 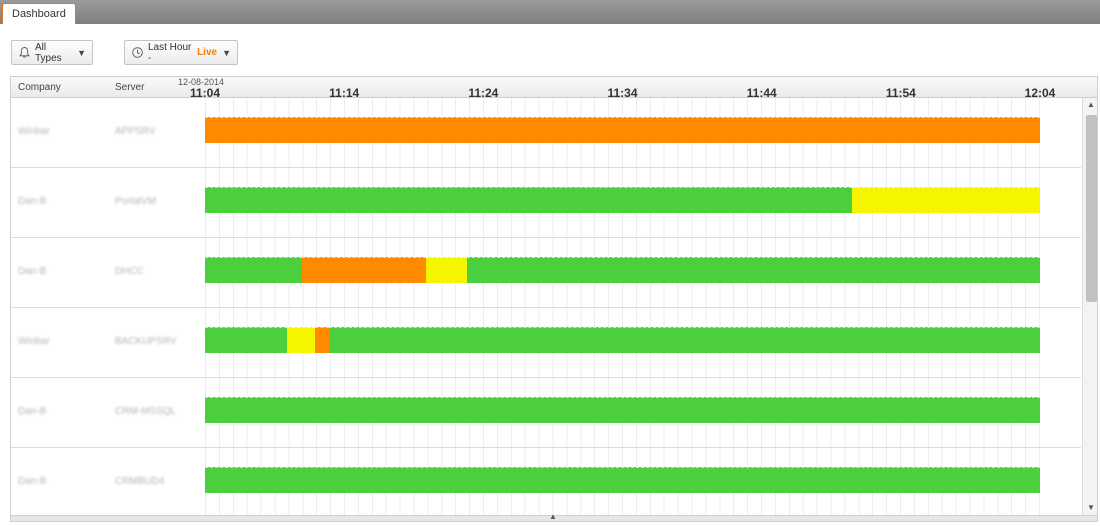 I want to click on scroll-up-icon: ▲, so click(x=1091, y=104).